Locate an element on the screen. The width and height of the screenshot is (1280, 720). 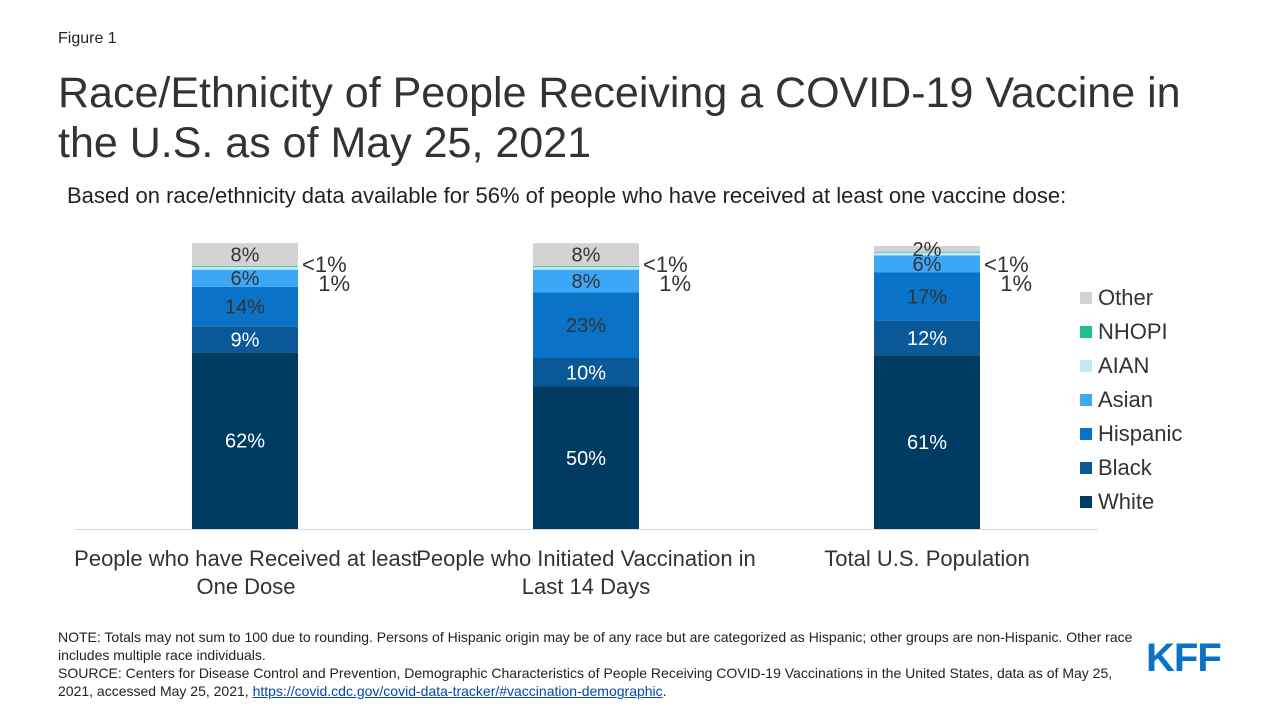
legend-item-aian: AIAN is located at coordinates (1131, 366).